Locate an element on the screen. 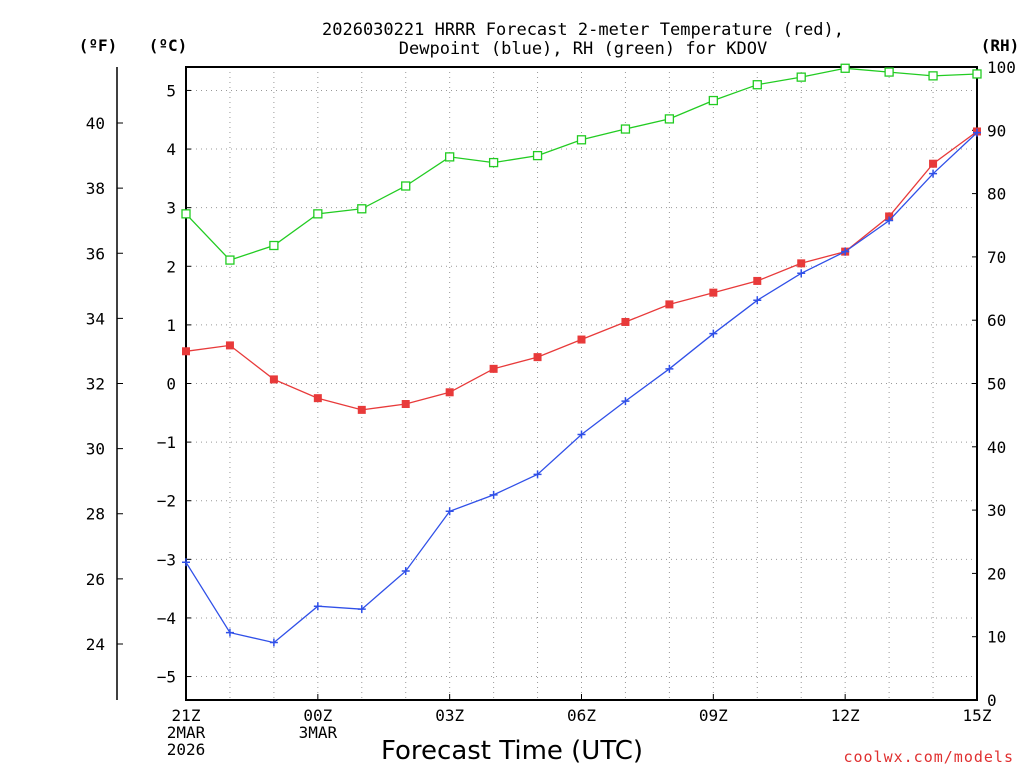  c-tick-label: −1 is located at coordinates (166, 442).